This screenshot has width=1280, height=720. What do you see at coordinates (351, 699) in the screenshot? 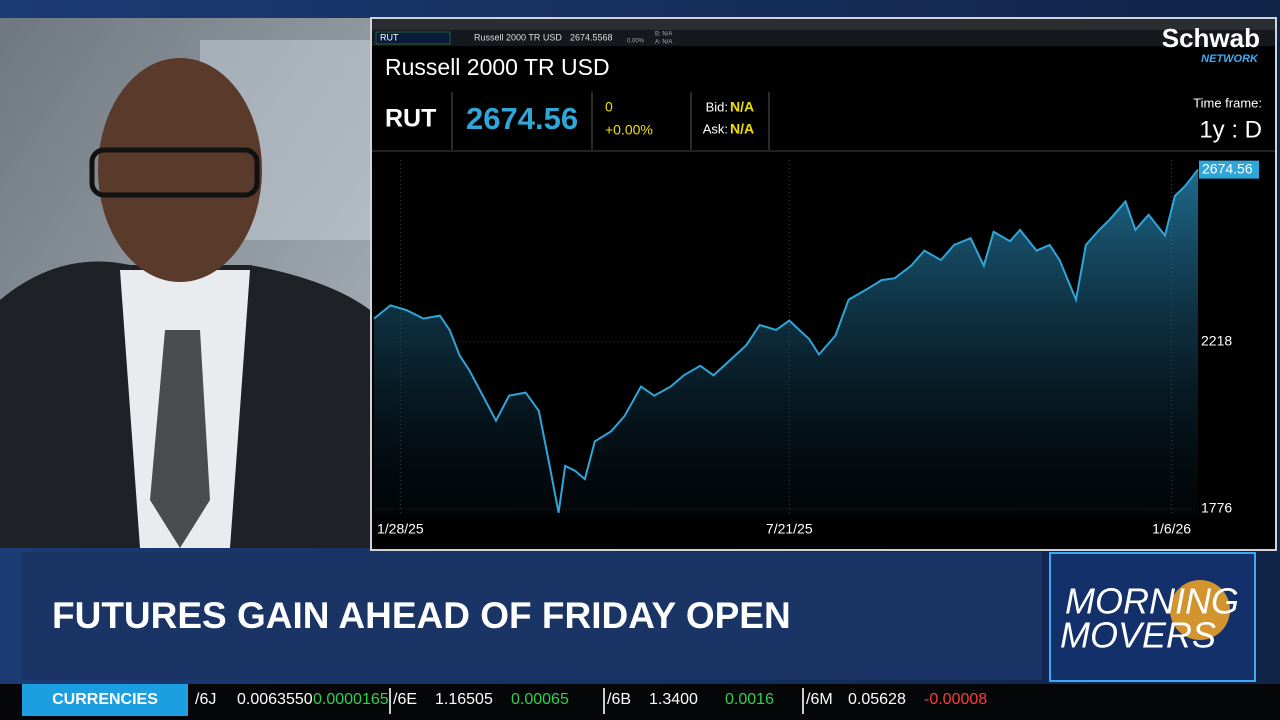
I see `ticker-change: 0.0000165` at bounding box center [351, 699].